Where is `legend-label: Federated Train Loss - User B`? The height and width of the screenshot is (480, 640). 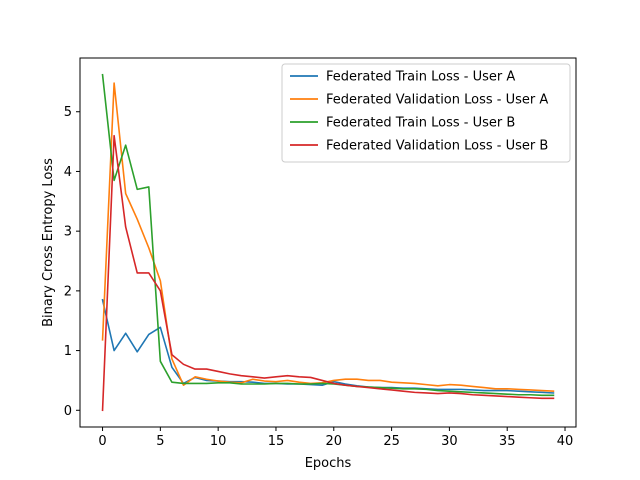
legend-label: Federated Train Loss - User B is located at coordinates (420, 123).